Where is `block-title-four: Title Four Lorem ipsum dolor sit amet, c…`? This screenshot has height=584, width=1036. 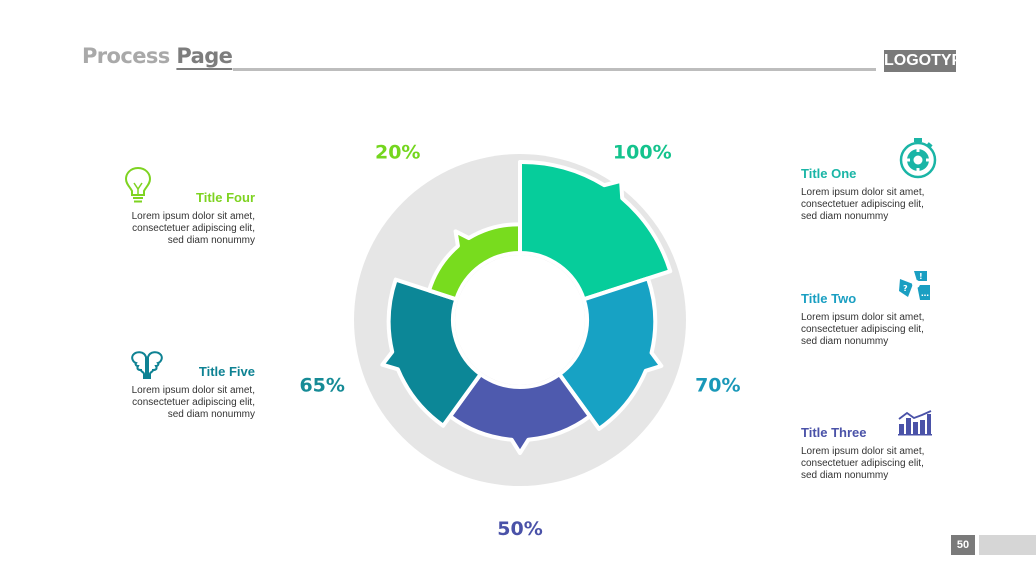
block-title-four: Title Four Lorem ipsum dolor sit amet, c… is located at coordinates (180, 218).